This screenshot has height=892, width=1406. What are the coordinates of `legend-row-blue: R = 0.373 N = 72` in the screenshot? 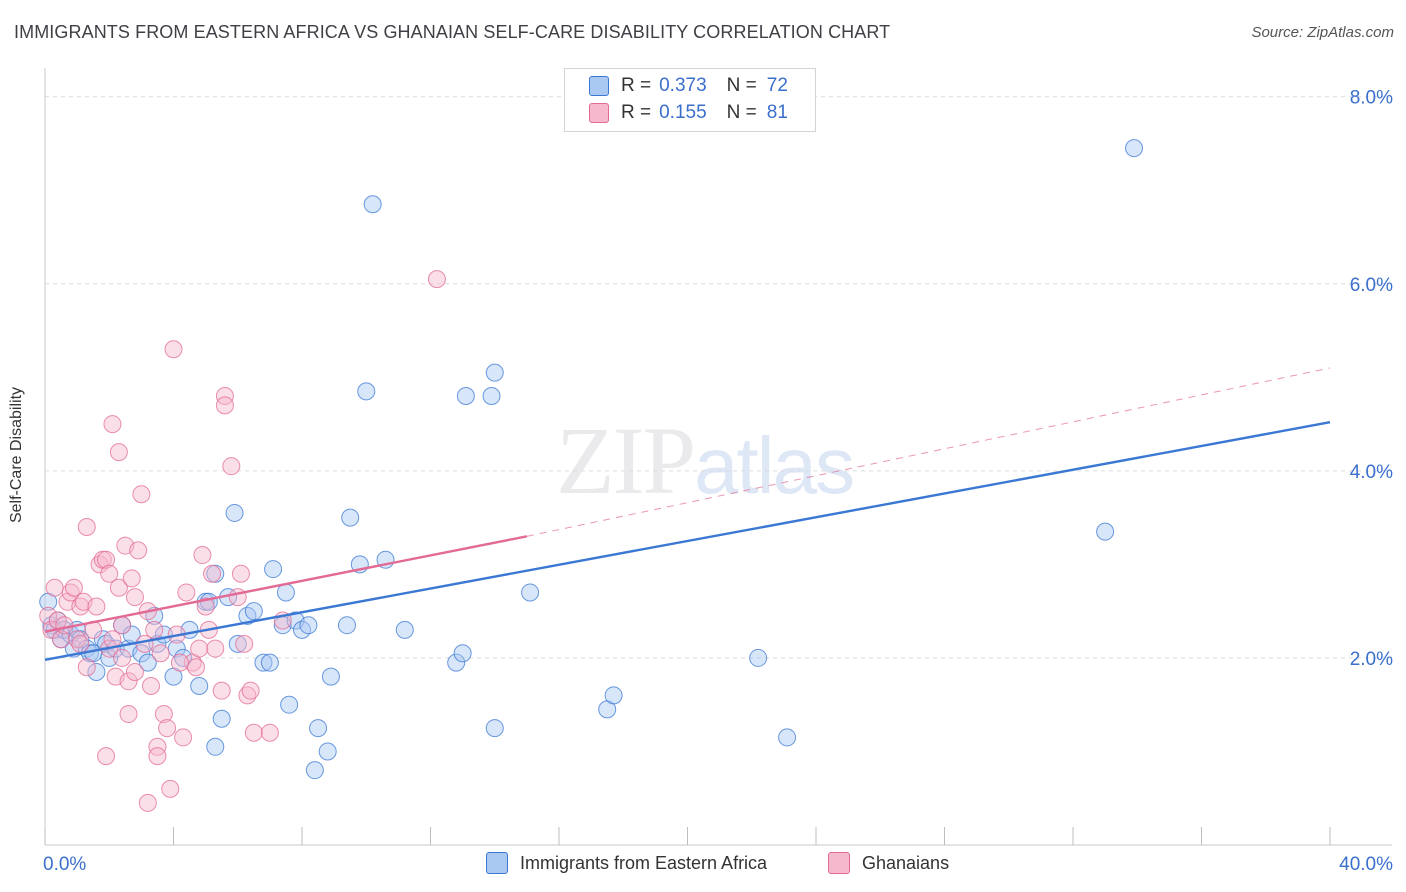 It's located at (688, 86).